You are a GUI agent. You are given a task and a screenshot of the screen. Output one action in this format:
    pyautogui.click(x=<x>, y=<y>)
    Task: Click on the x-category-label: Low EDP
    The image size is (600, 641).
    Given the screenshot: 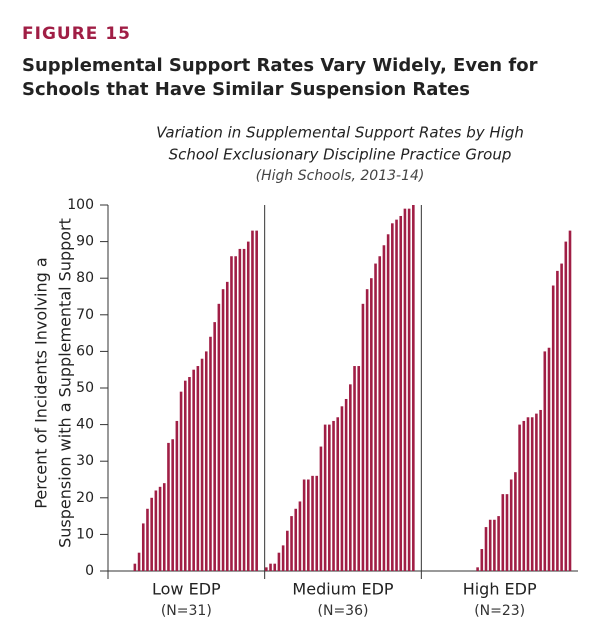 What is the action you would take?
    pyautogui.click(x=186, y=589)
    